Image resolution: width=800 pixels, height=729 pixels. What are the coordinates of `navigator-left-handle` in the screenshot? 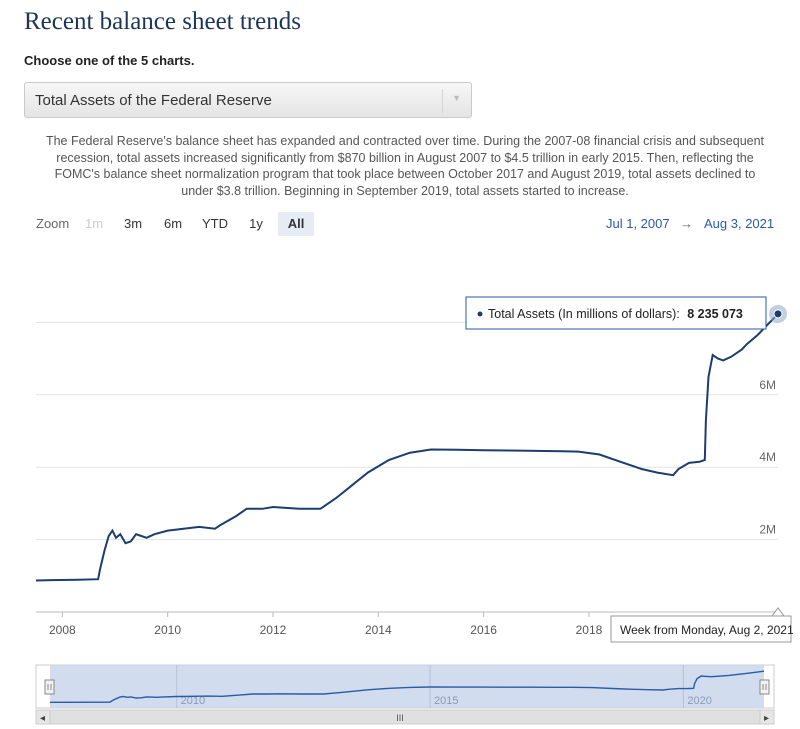 It's located at (49, 687).